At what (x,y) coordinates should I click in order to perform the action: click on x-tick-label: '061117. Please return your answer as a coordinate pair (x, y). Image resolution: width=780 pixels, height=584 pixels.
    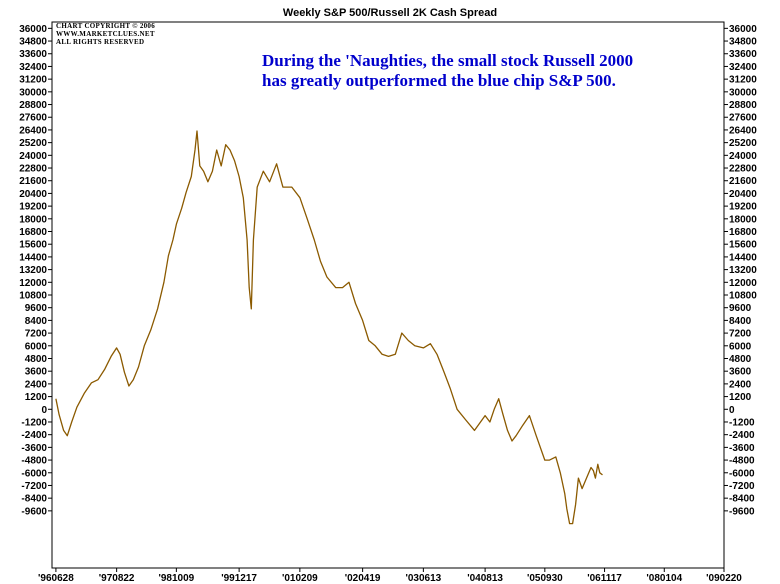
    Looking at the image, I should click on (604, 578).